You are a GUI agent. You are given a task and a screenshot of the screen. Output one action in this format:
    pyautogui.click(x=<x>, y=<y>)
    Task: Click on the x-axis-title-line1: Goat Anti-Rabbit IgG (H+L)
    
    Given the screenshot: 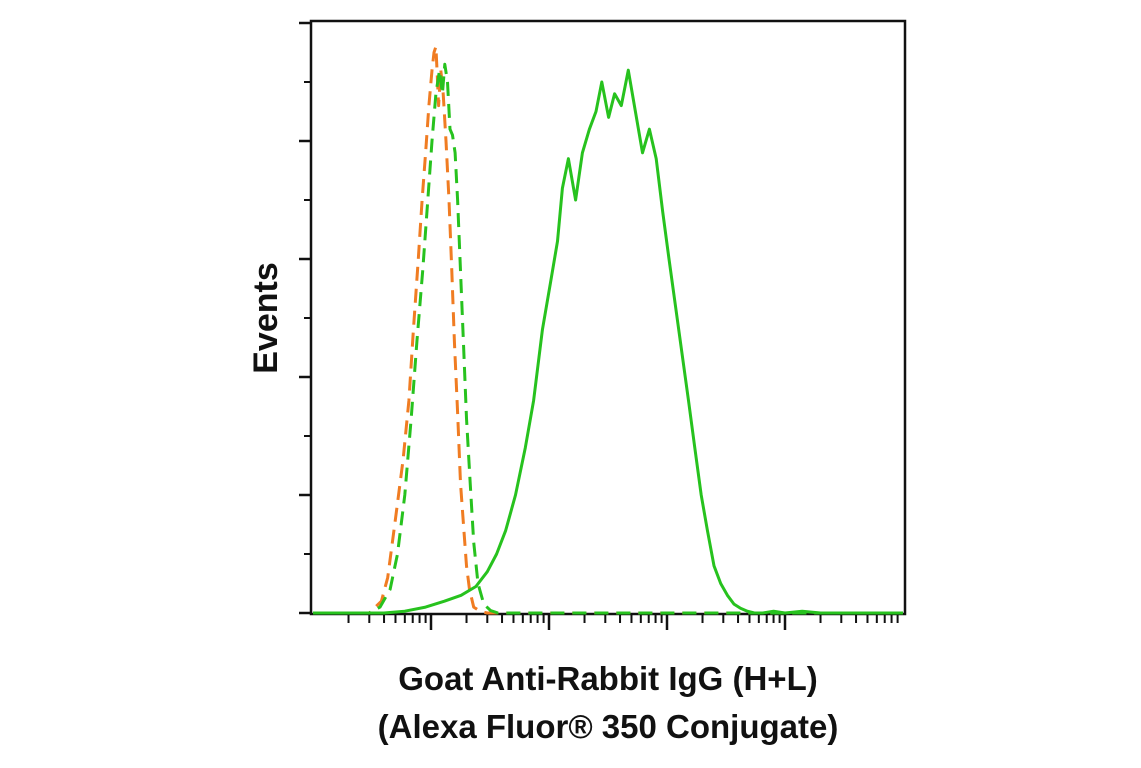 What is the action you would take?
    pyautogui.click(x=607, y=678)
    